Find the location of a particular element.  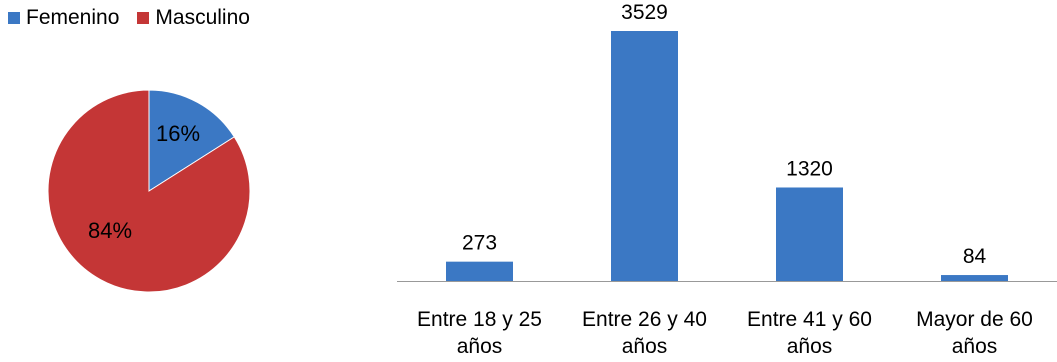

x-tick-label-4: Mayor de 60 años is located at coordinates (974, 333).